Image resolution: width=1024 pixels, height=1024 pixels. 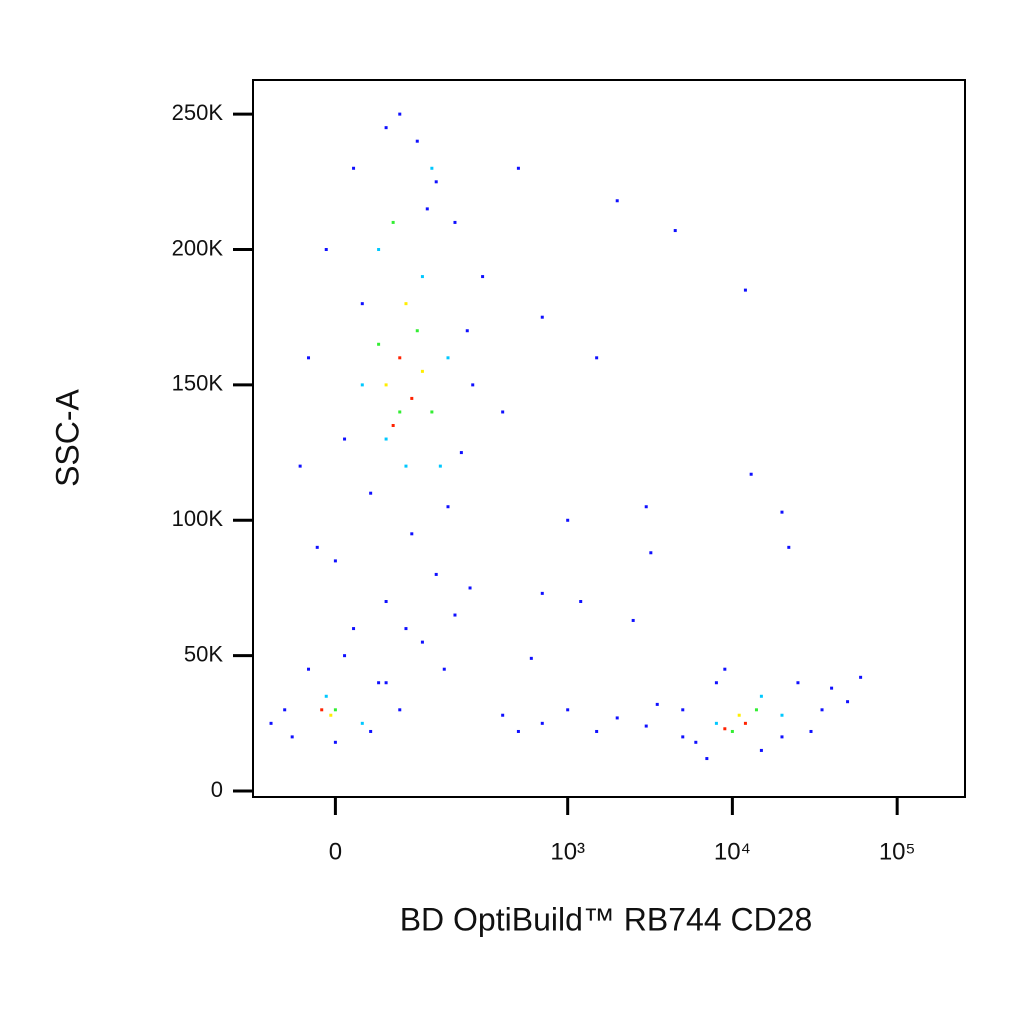 I want to click on x-tick-label: 10³, so click(x=567, y=851).